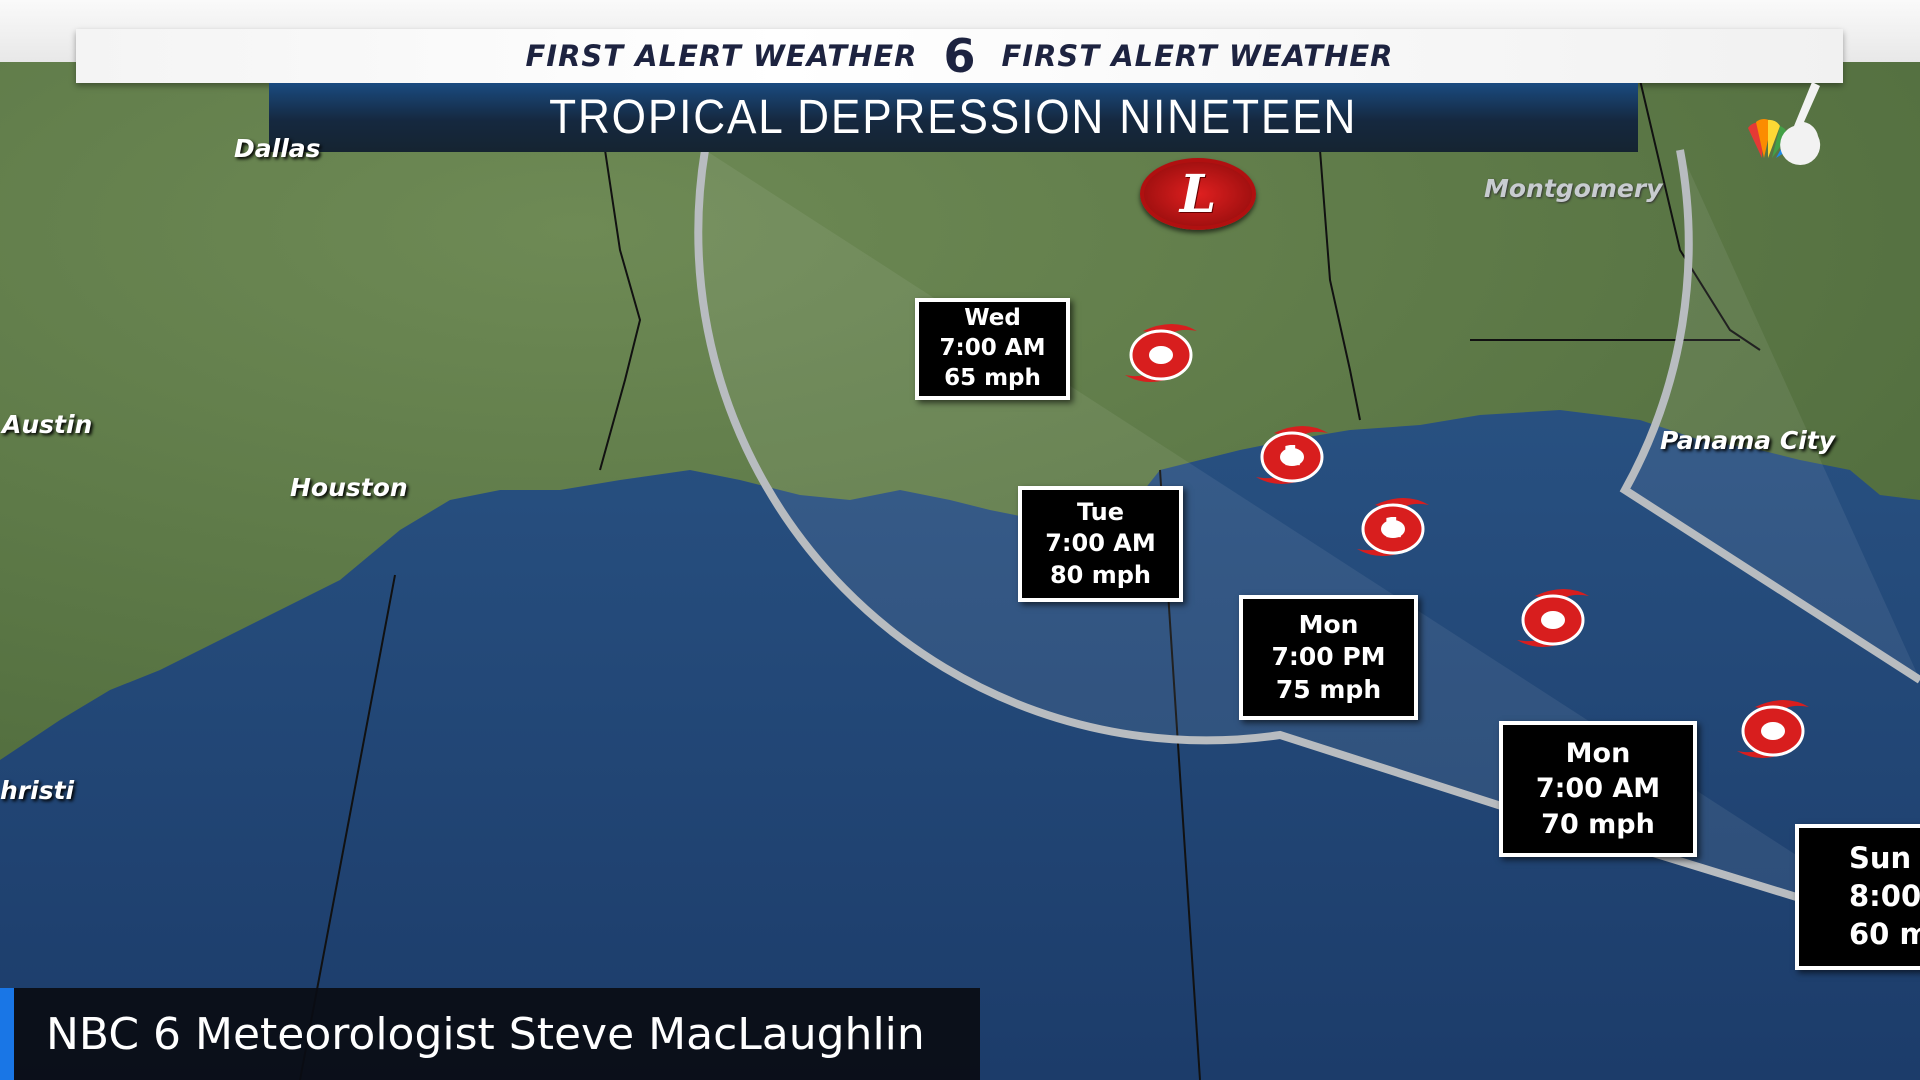 The image size is (1920, 1080). I want to click on brand-right: FIRST ALERT WEATHER, so click(1197, 56).